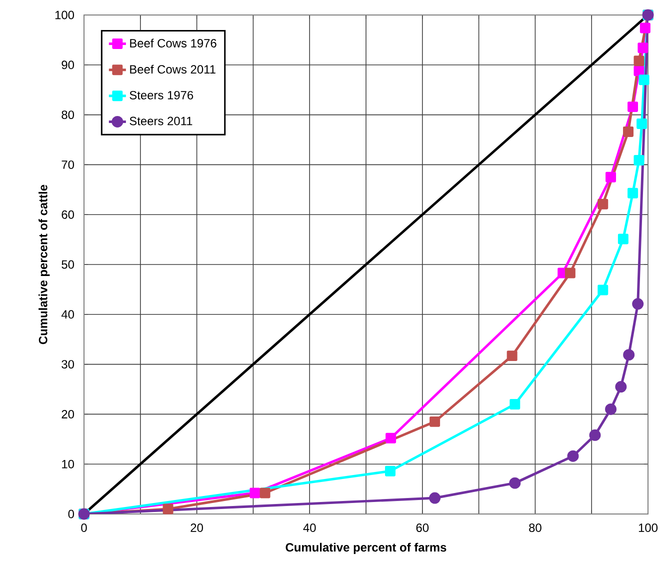 The height and width of the screenshot is (586, 662). Describe the element at coordinates (84, 528) in the screenshot. I see `x-tick-label: 0` at that location.